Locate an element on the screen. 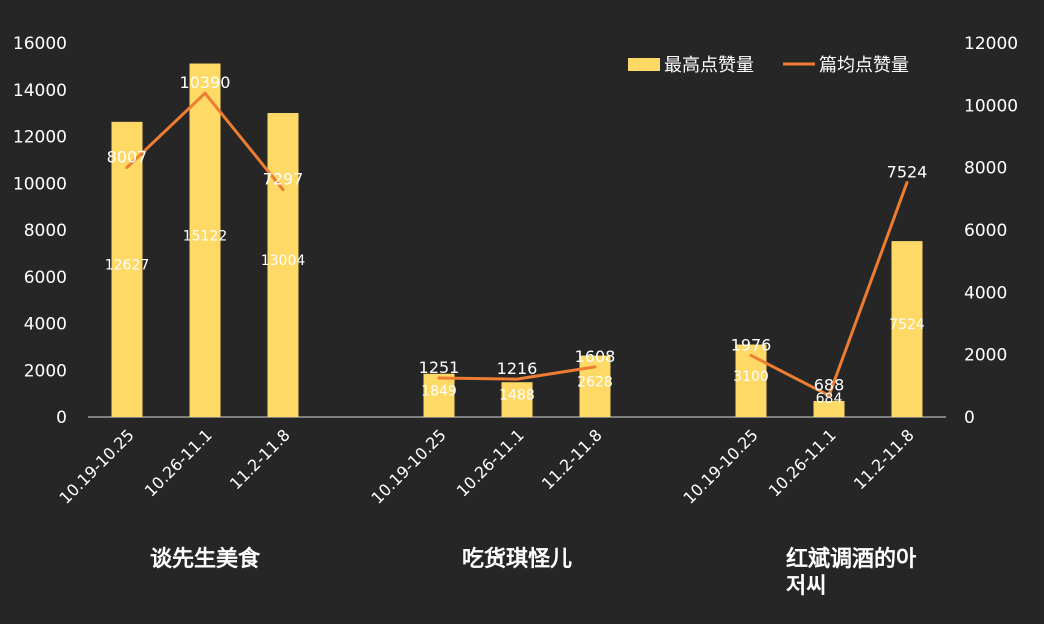 This screenshot has width=1044, height=624. legend-bar-swatch is located at coordinates (644, 64).